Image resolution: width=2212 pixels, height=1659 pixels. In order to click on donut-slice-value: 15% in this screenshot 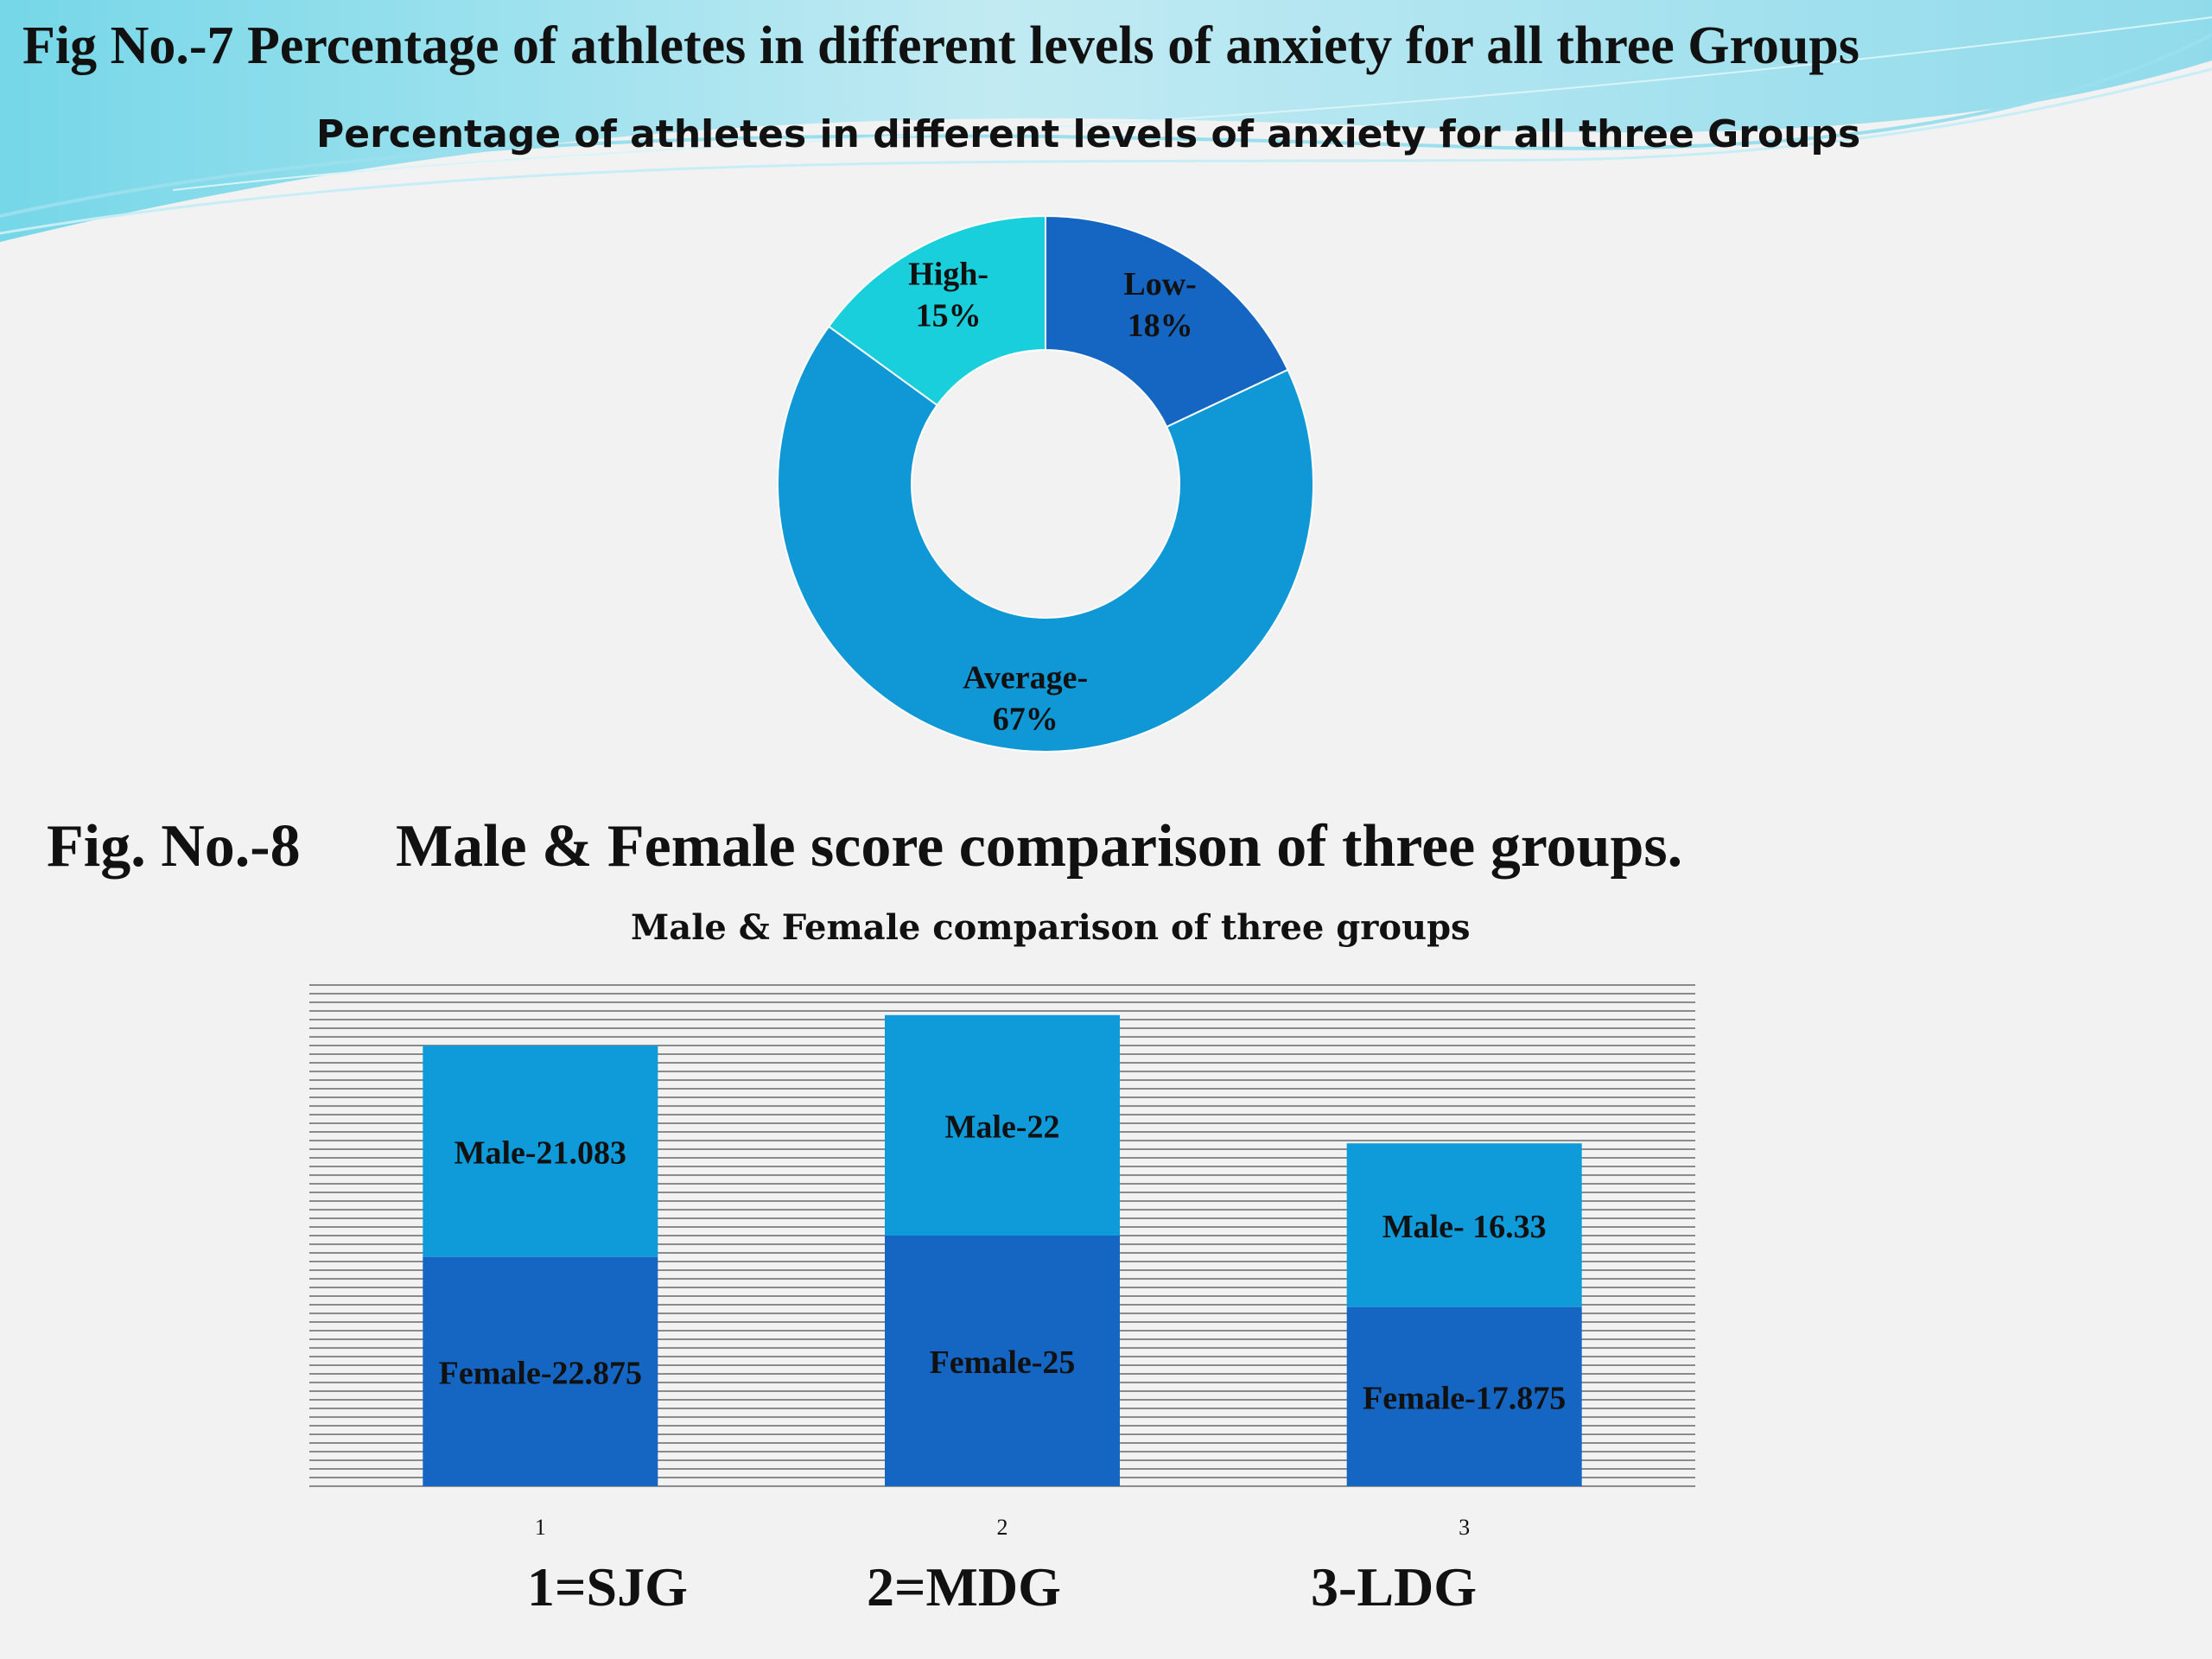, I will do `click(949, 315)`.